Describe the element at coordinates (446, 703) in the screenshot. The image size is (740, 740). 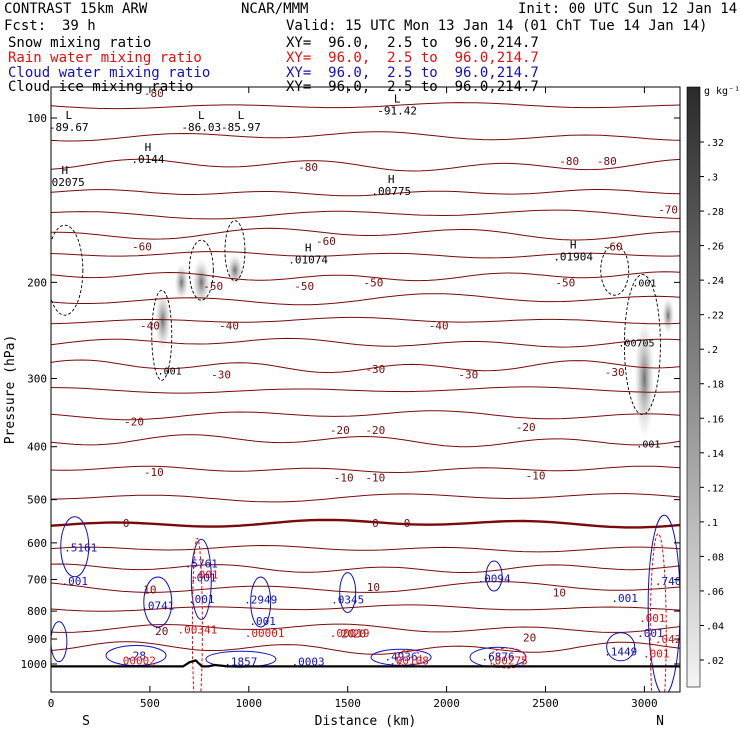
I see `x-tick-label: 2000` at that location.